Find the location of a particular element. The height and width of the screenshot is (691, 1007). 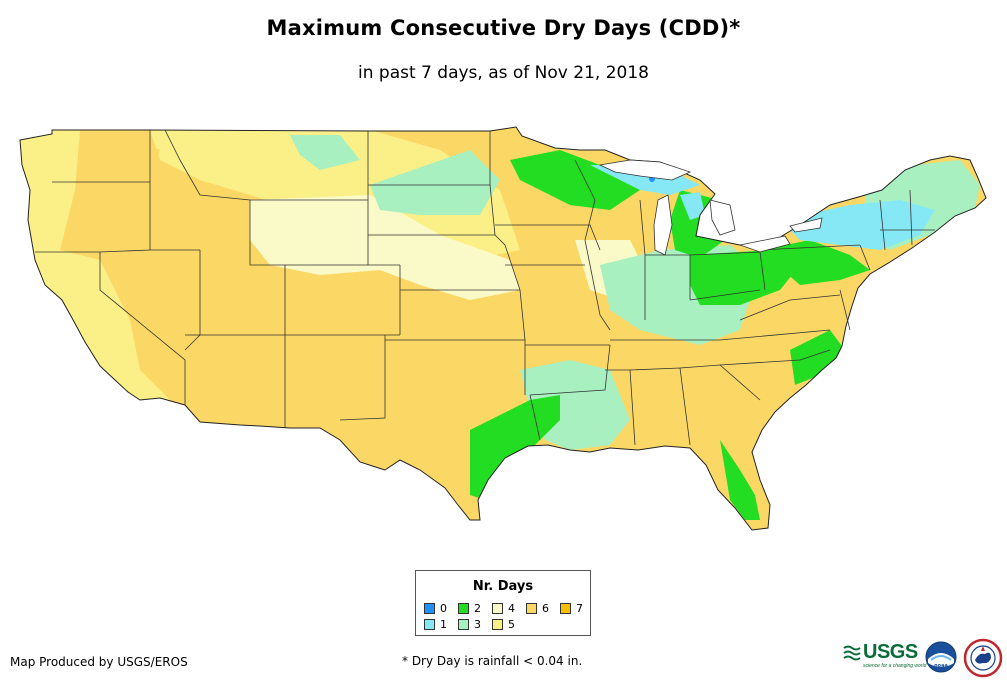

great-lakes is located at coordinates (710, 207).